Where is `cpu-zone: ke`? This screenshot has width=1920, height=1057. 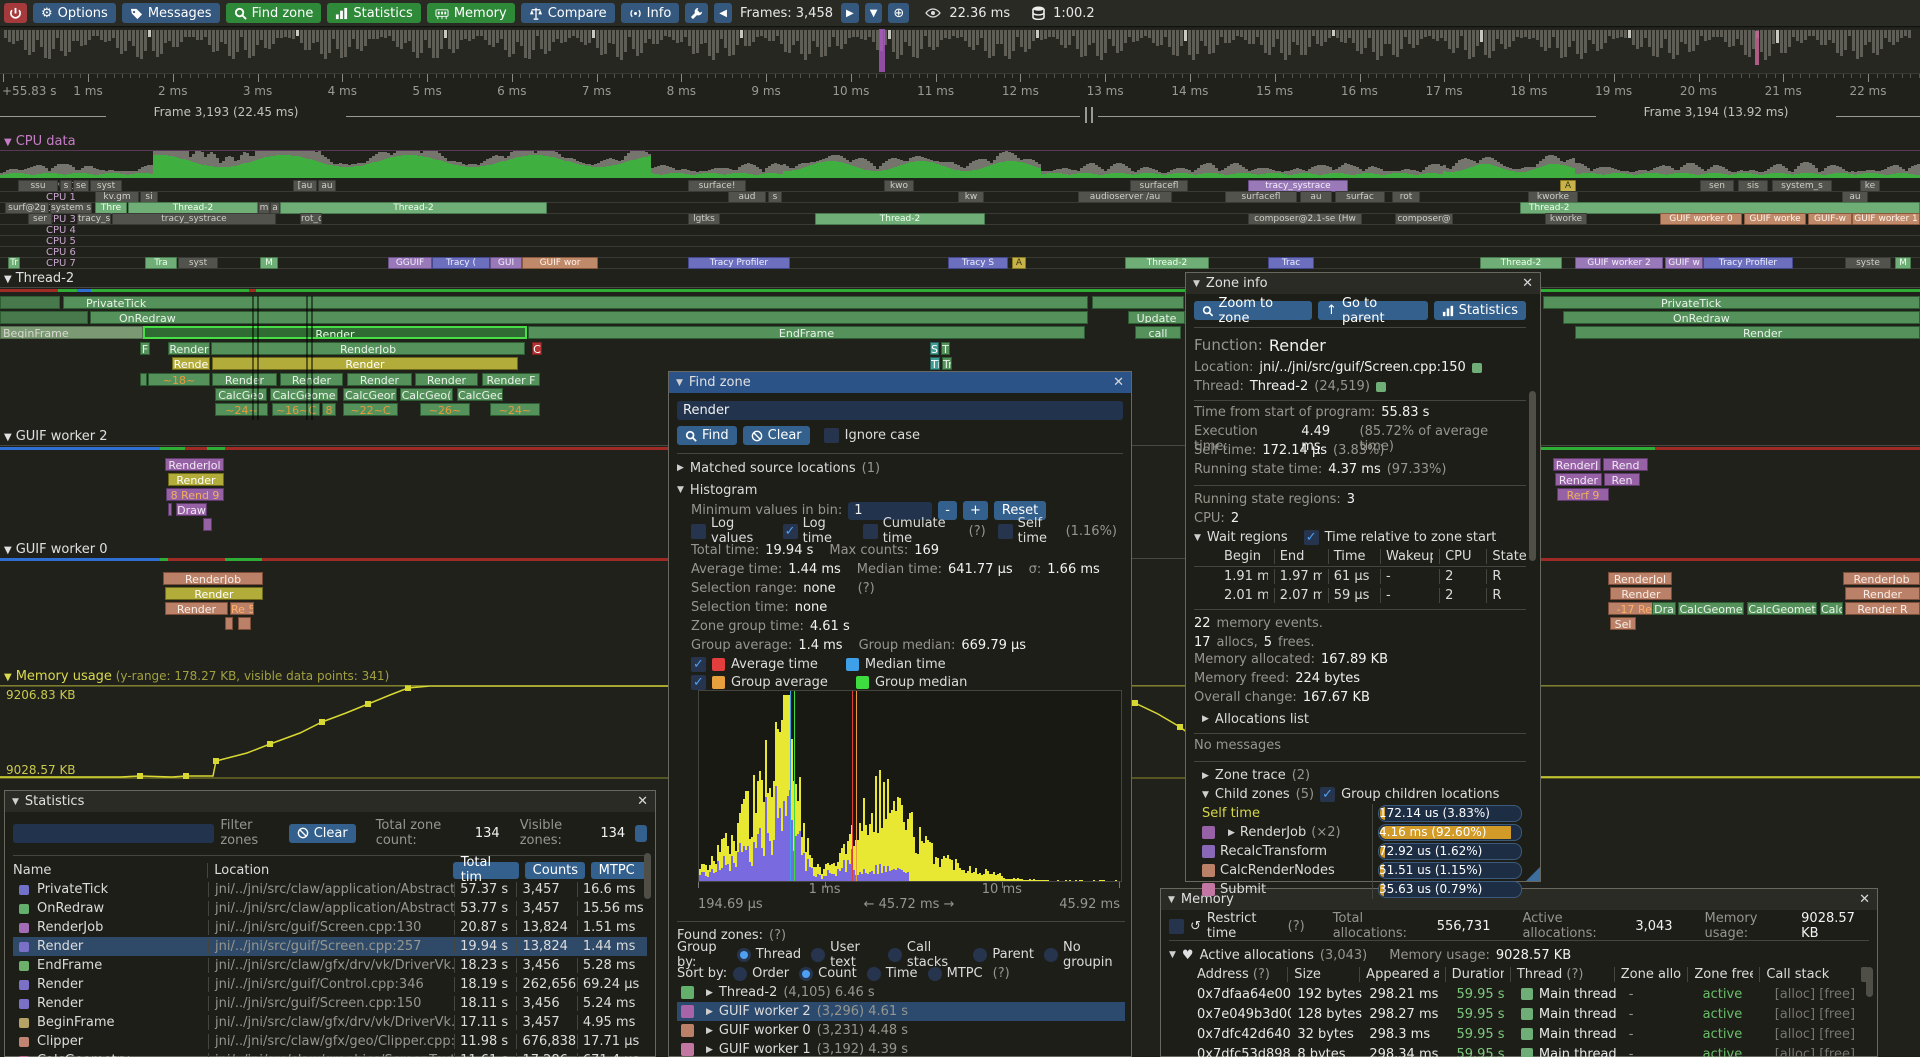
cpu-zone: ke is located at coordinates (1870, 186).